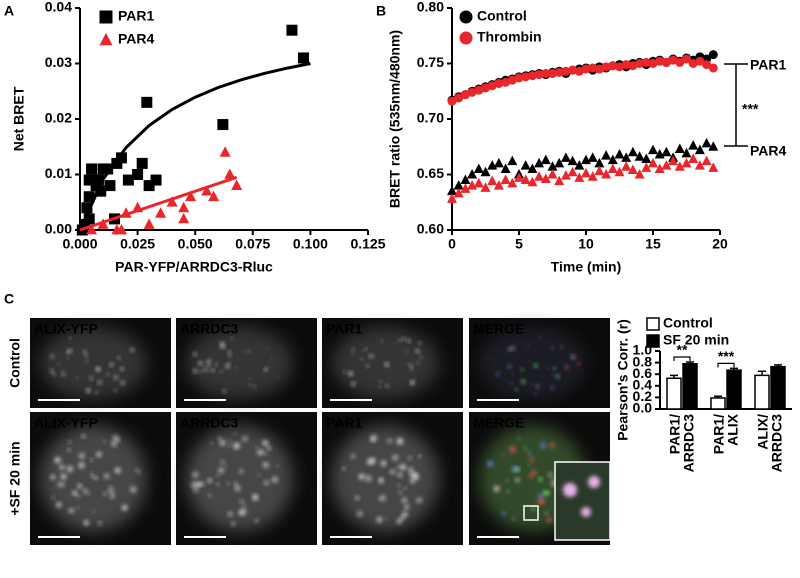 The image size is (800, 578). What do you see at coordinates (586, 512) in the screenshot?
I see `inset-vesicle` at bounding box center [586, 512].